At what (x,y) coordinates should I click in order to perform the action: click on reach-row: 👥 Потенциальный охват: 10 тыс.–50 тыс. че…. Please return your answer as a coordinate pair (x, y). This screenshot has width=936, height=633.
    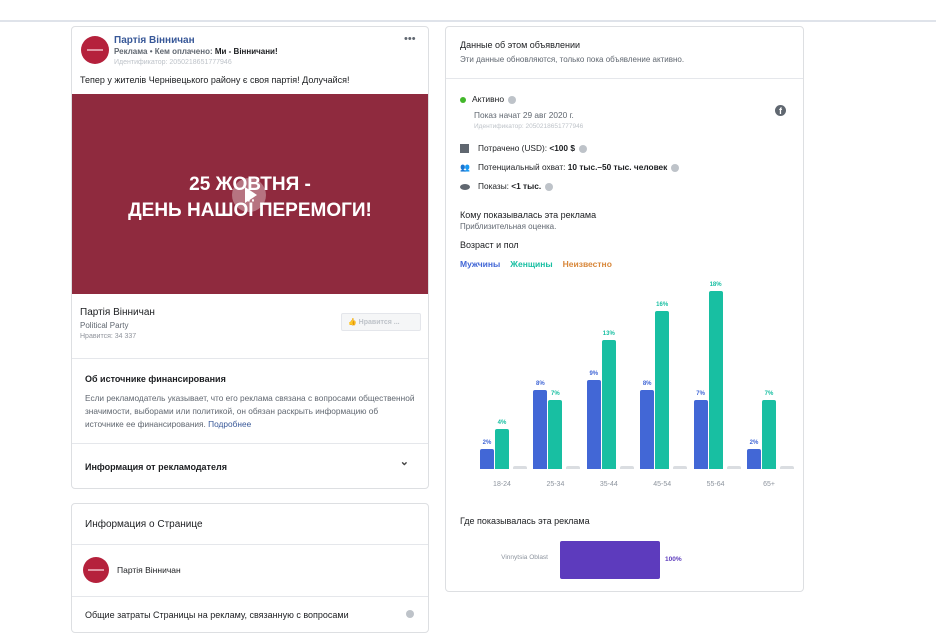
    Looking at the image, I should click on (570, 167).